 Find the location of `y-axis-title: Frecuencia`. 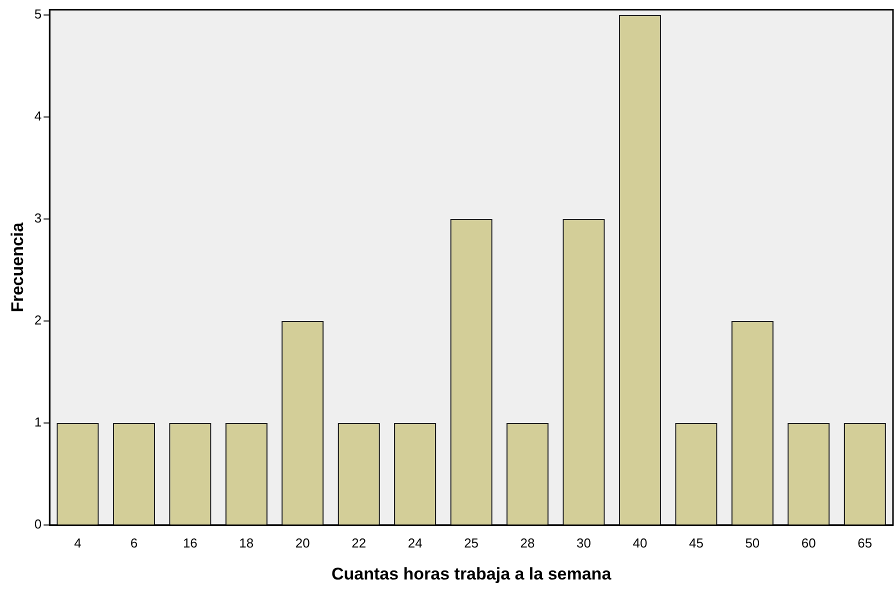

y-axis-title: Frecuencia is located at coordinates (17, 267).